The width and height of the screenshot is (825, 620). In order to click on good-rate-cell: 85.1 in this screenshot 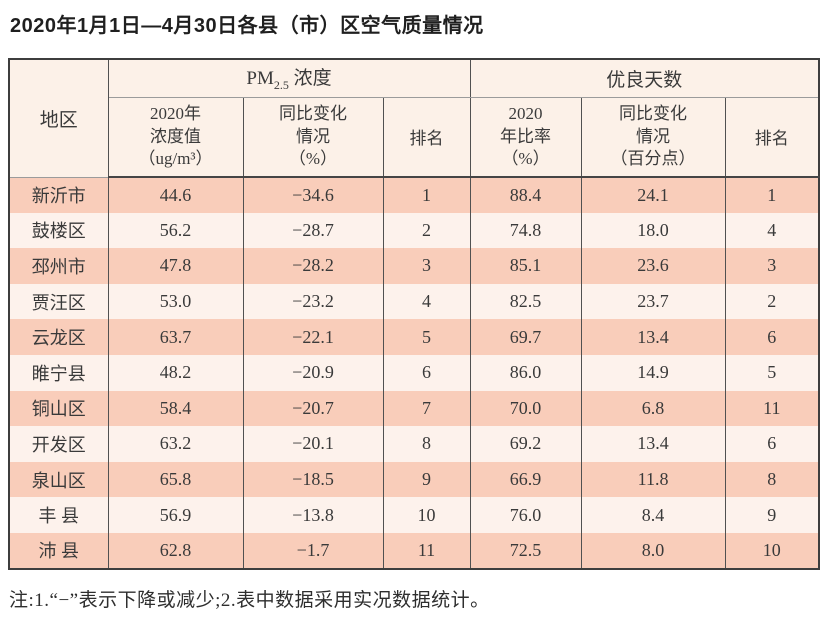, I will do `click(525, 266)`.